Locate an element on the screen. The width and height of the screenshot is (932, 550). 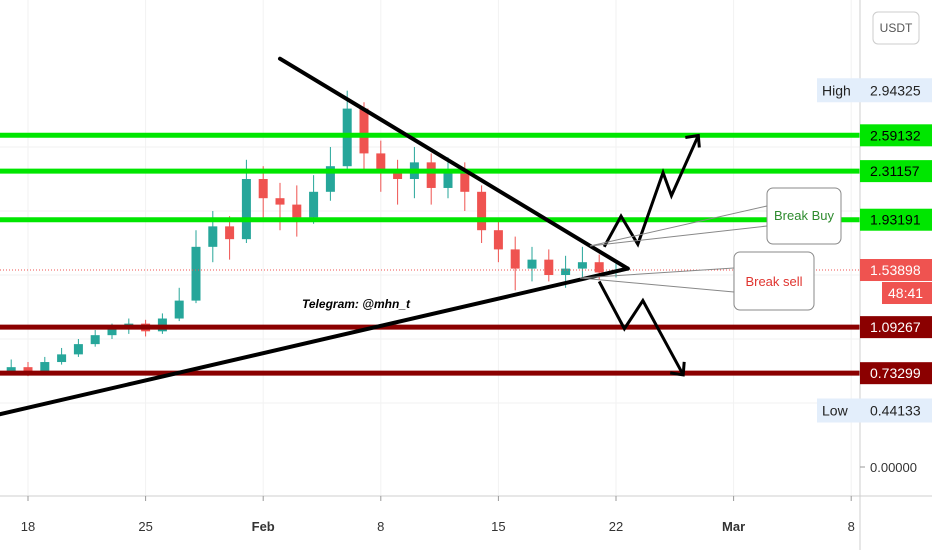
countdown-label: 48:41 is located at coordinates (905, 293).